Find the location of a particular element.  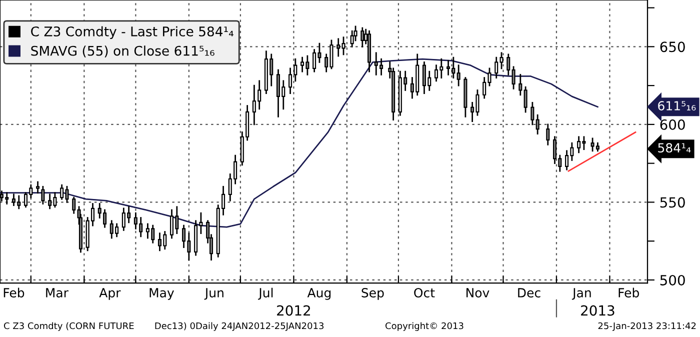

legend-label: SMAVG (55) on Close 611⁵₁₆ is located at coordinates (122, 52).